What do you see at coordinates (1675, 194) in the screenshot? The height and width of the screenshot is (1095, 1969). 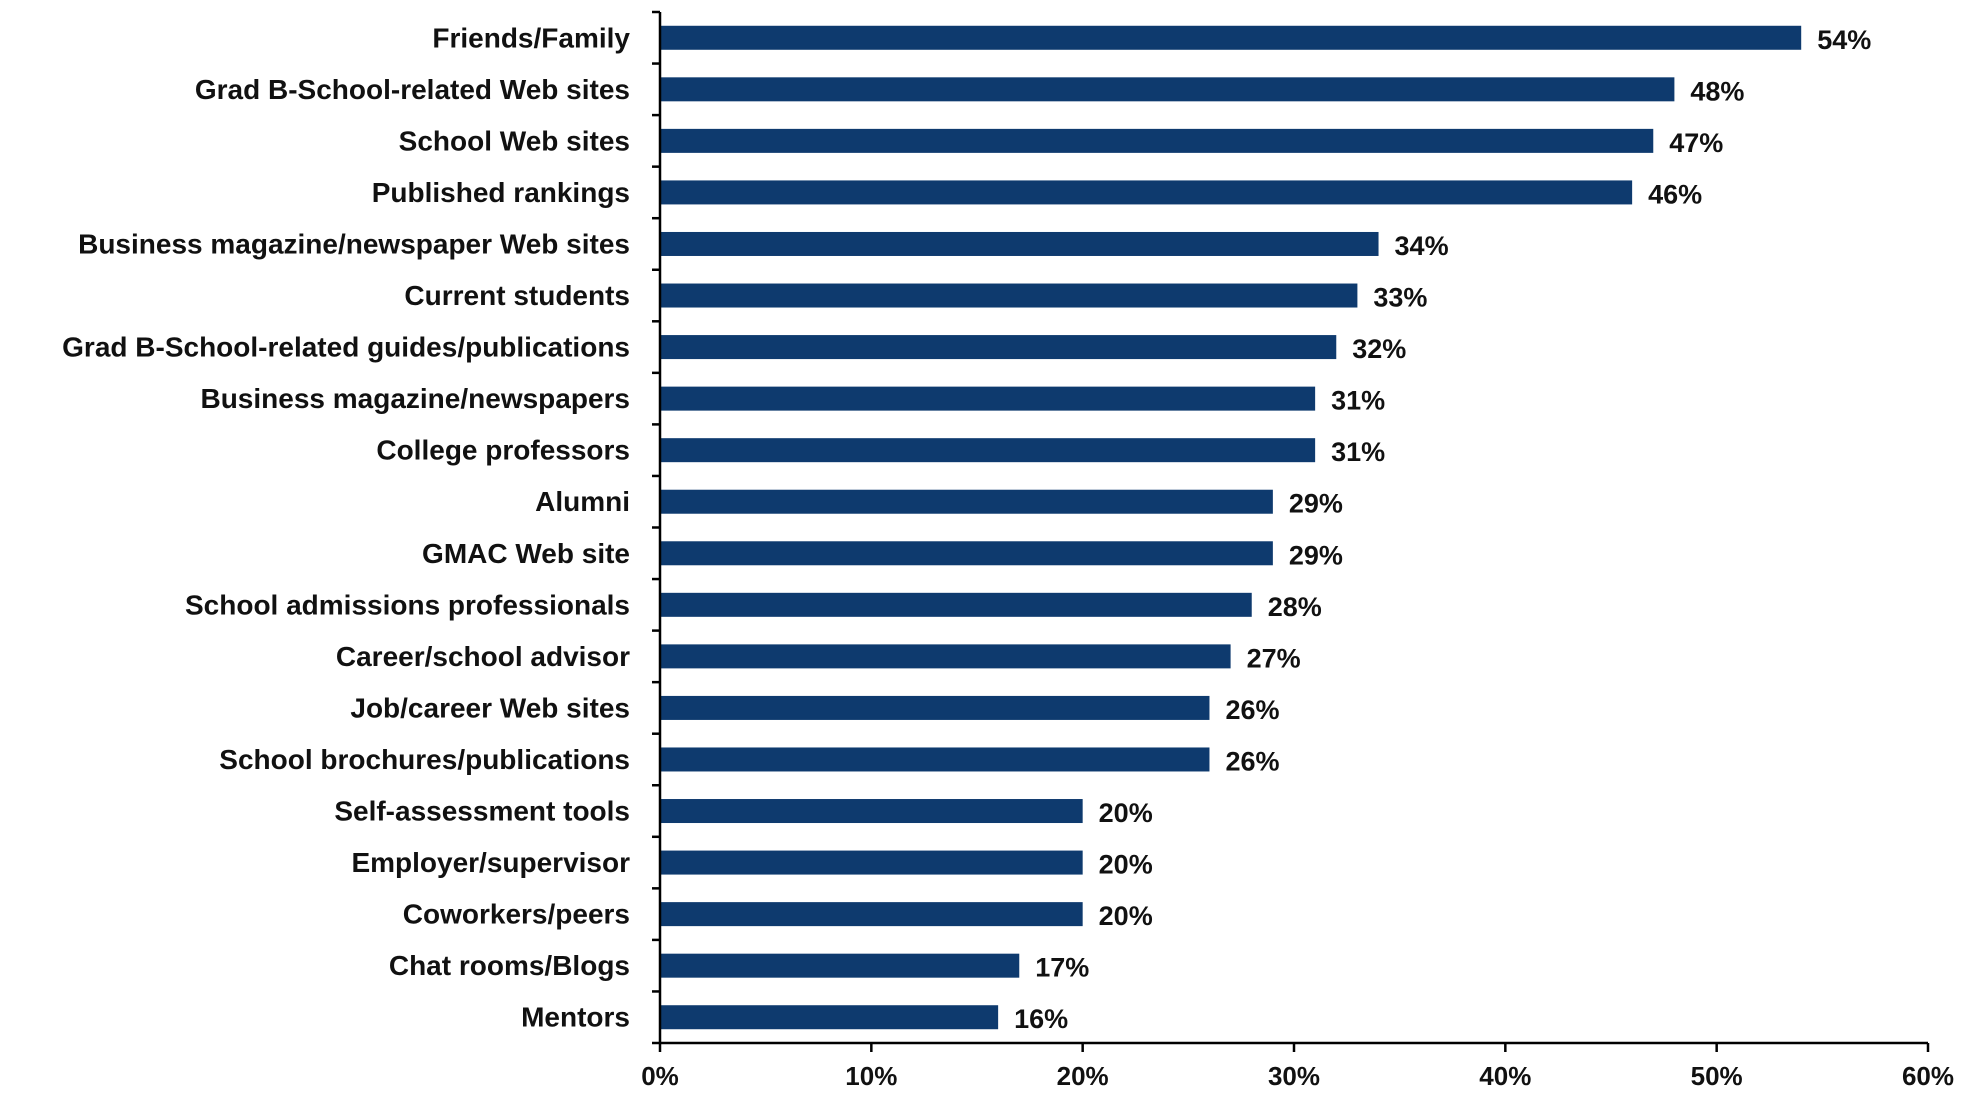 I see `value-label: 46%` at bounding box center [1675, 194].